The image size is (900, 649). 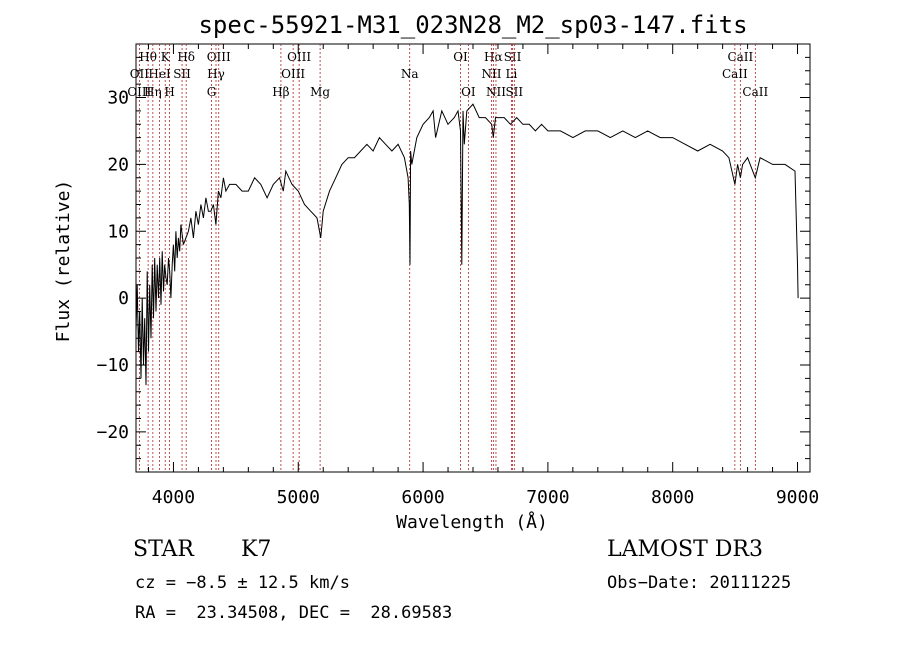 What do you see at coordinates (186, 57) in the screenshot?
I see `marker-label: Hδ` at bounding box center [186, 57].